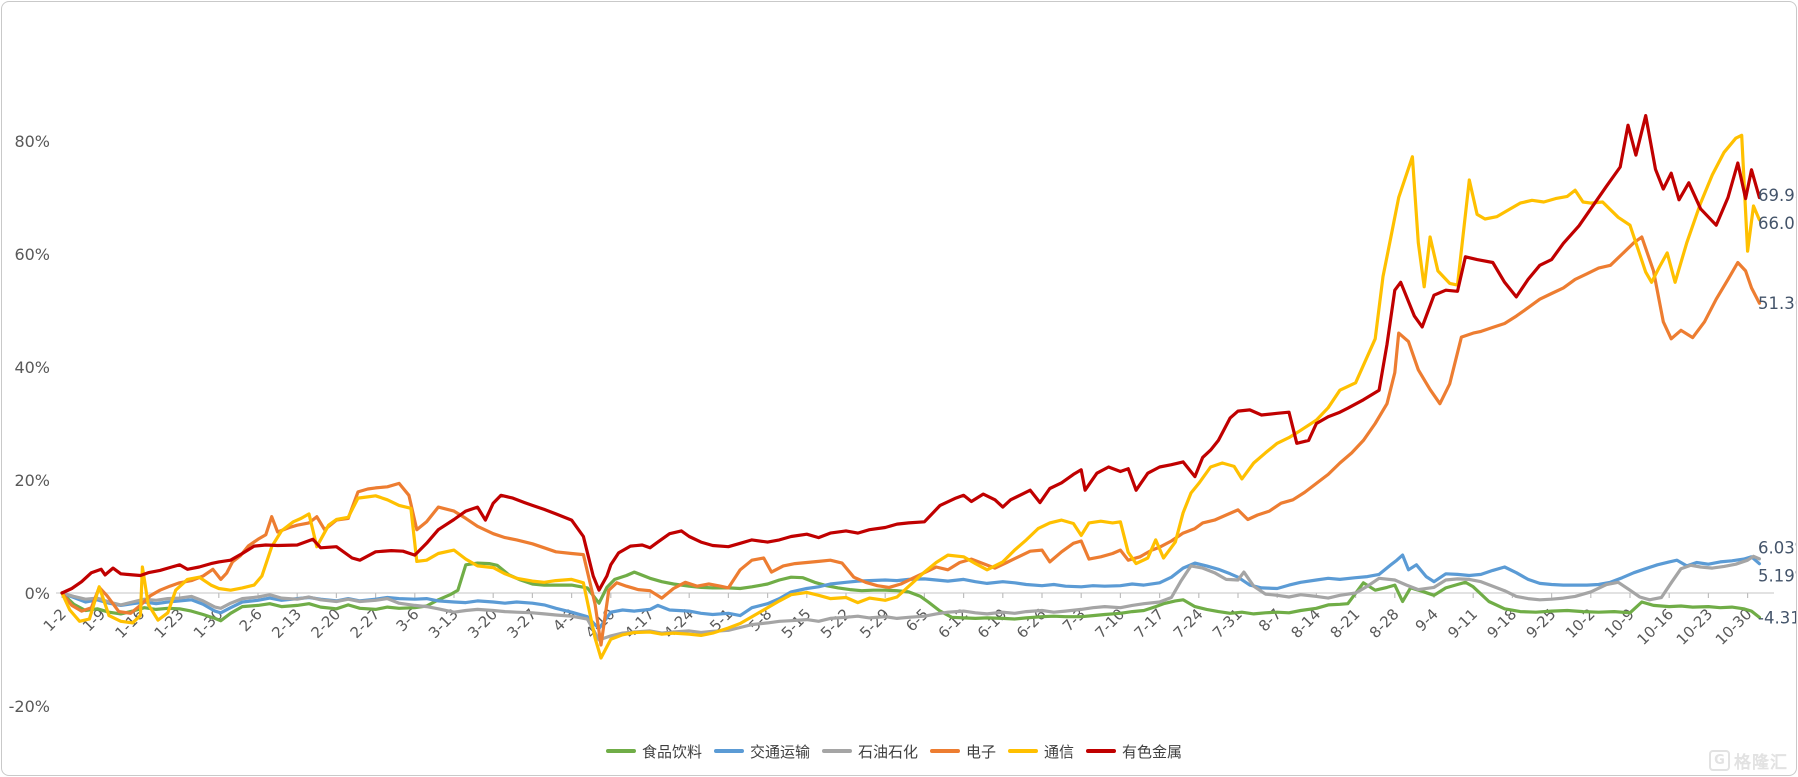 The width and height of the screenshot is (1798, 777). I want to click on x-axis-tick-label: 6-5, so click(917, 620).